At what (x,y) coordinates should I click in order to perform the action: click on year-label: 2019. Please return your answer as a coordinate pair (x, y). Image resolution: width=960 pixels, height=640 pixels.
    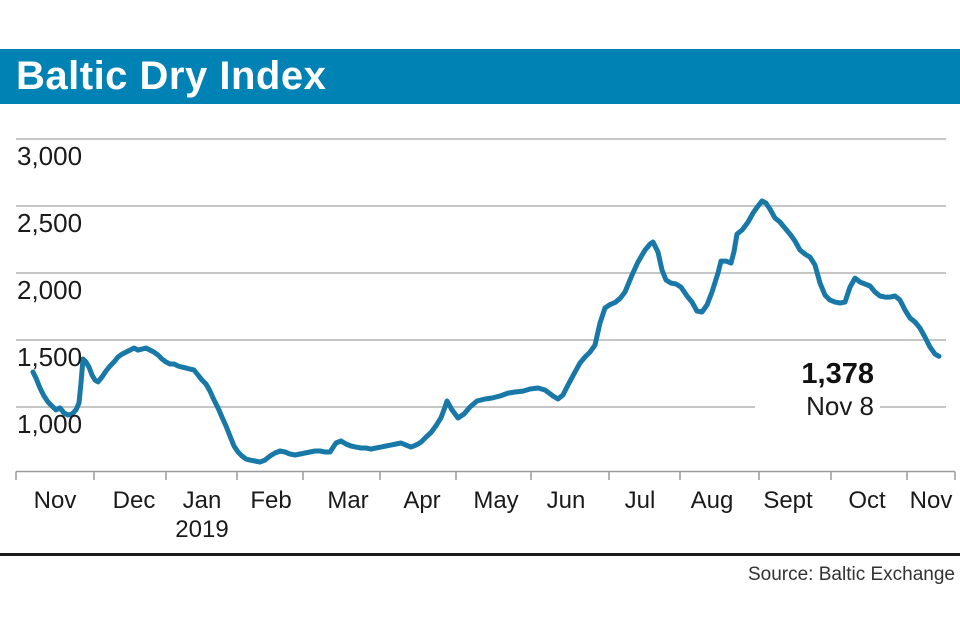
    Looking at the image, I should click on (202, 529).